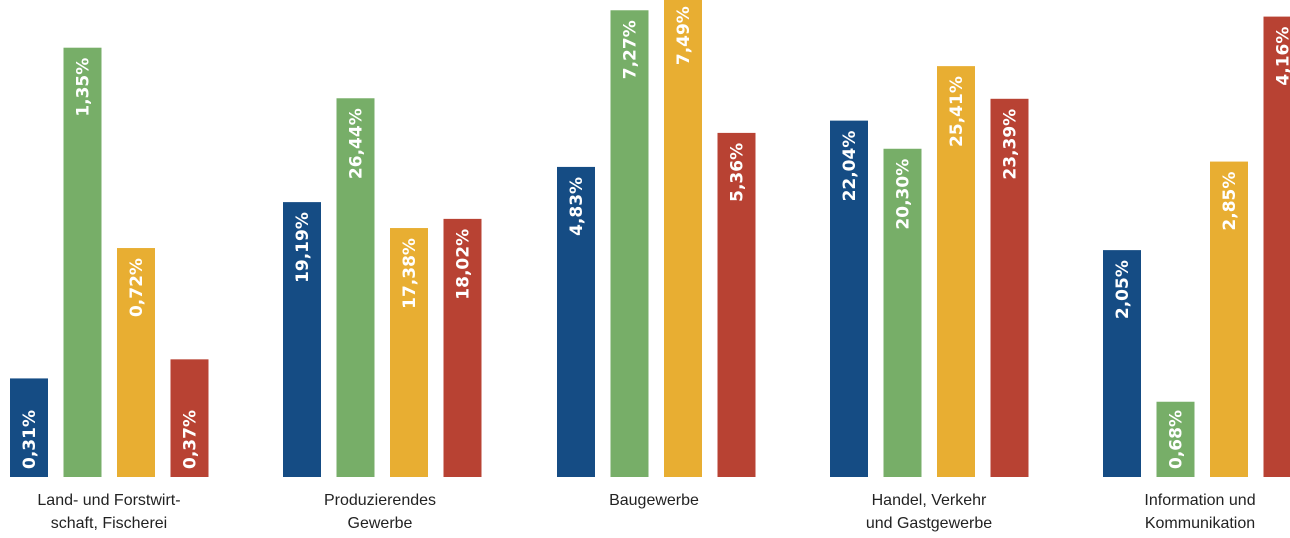 This screenshot has height=538, width=1290. What do you see at coordinates (929, 272) in the screenshot?
I see `bar-group: 22,04% 20,30% 25,41% 23,39%` at bounding box center [929, 272].